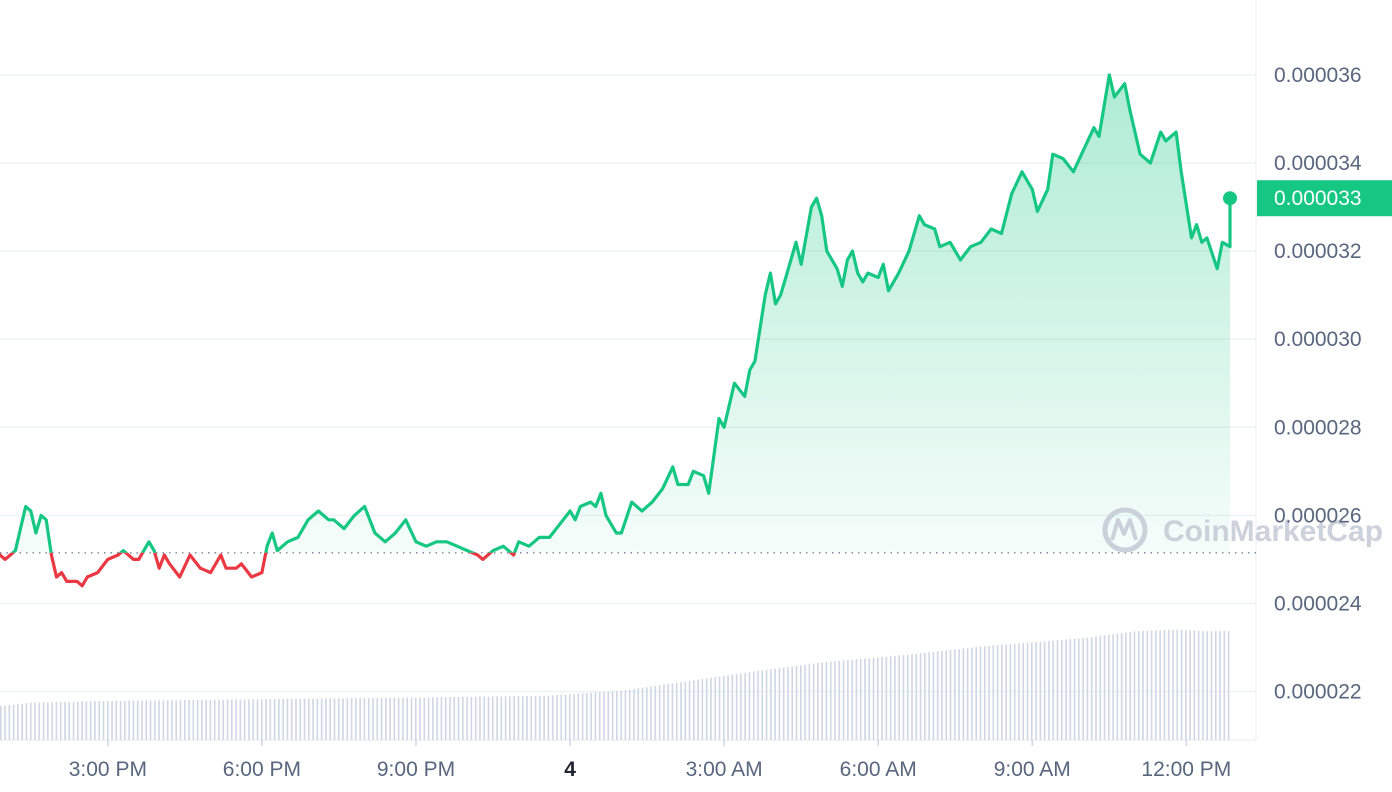  What do you see at coordinates (1324, 198) in the screenshot?
I see `current-price-badge-bg` at bounding box center [1324, 198].